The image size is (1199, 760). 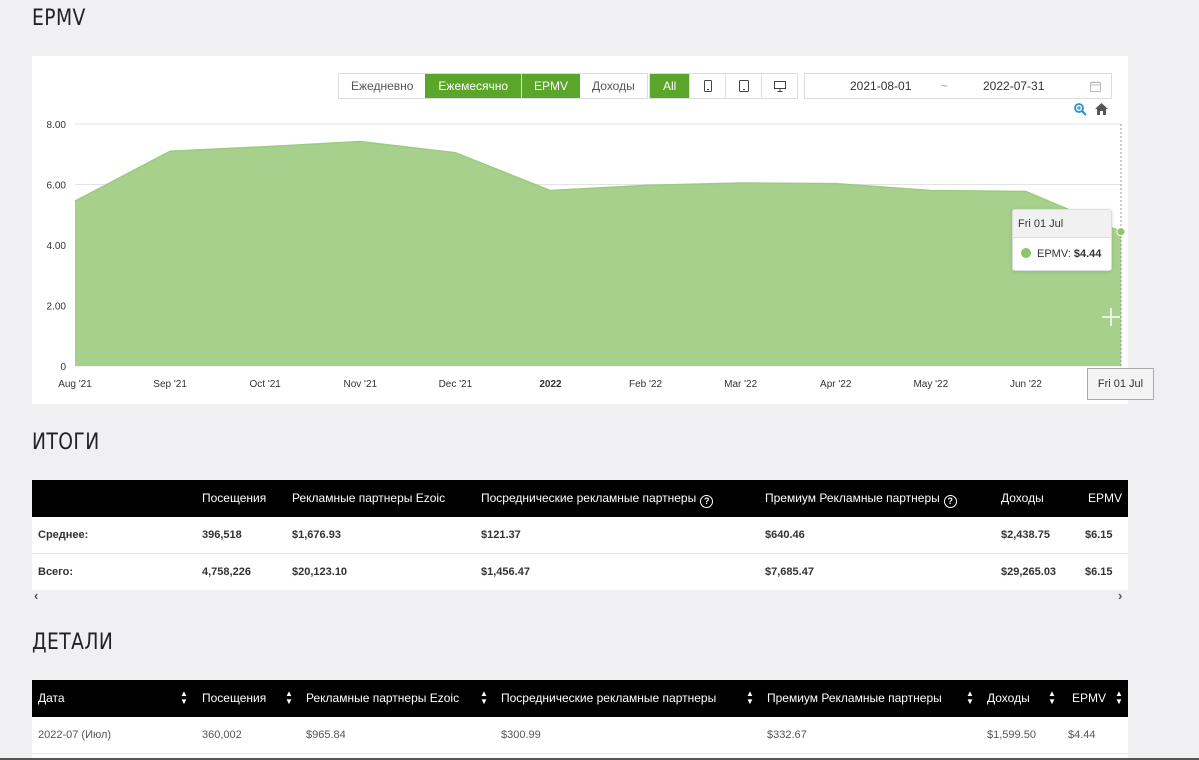 What do you see at coordinates (265, 384) in the screenshot?
I see `x-tick-label: Oct '21` at bounding box center [265, 384].